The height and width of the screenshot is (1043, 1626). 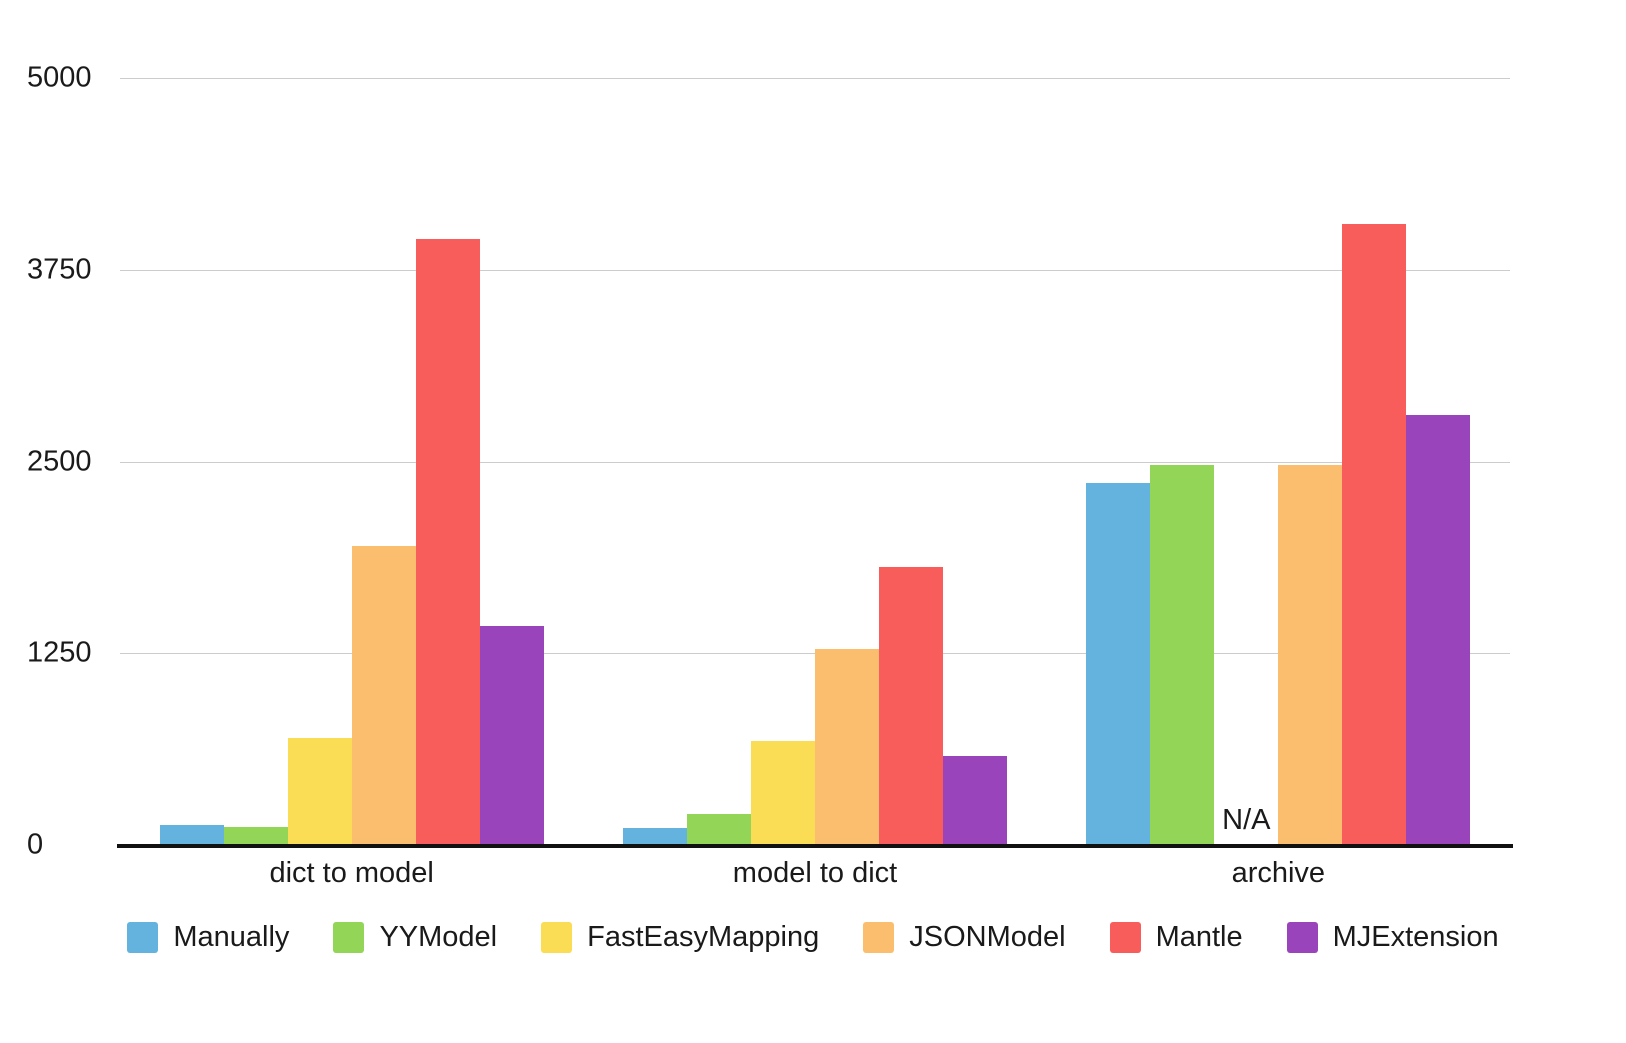 What do you see at coordinates (351, 873) in the screenshot?
I see `x-category-label-dict-to-model: dict to model` at bounding box center [351, 873].